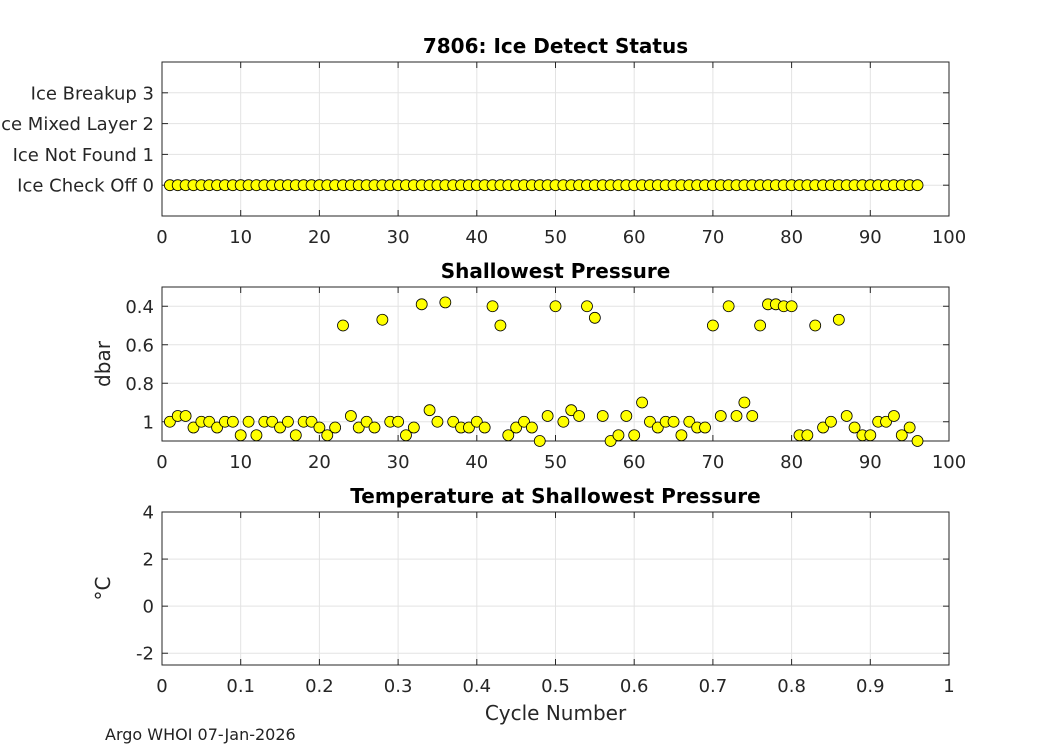 The image size is (1050, 750). I want to click on y-tick-label: Ice Check Off 0, so click(85, 186).